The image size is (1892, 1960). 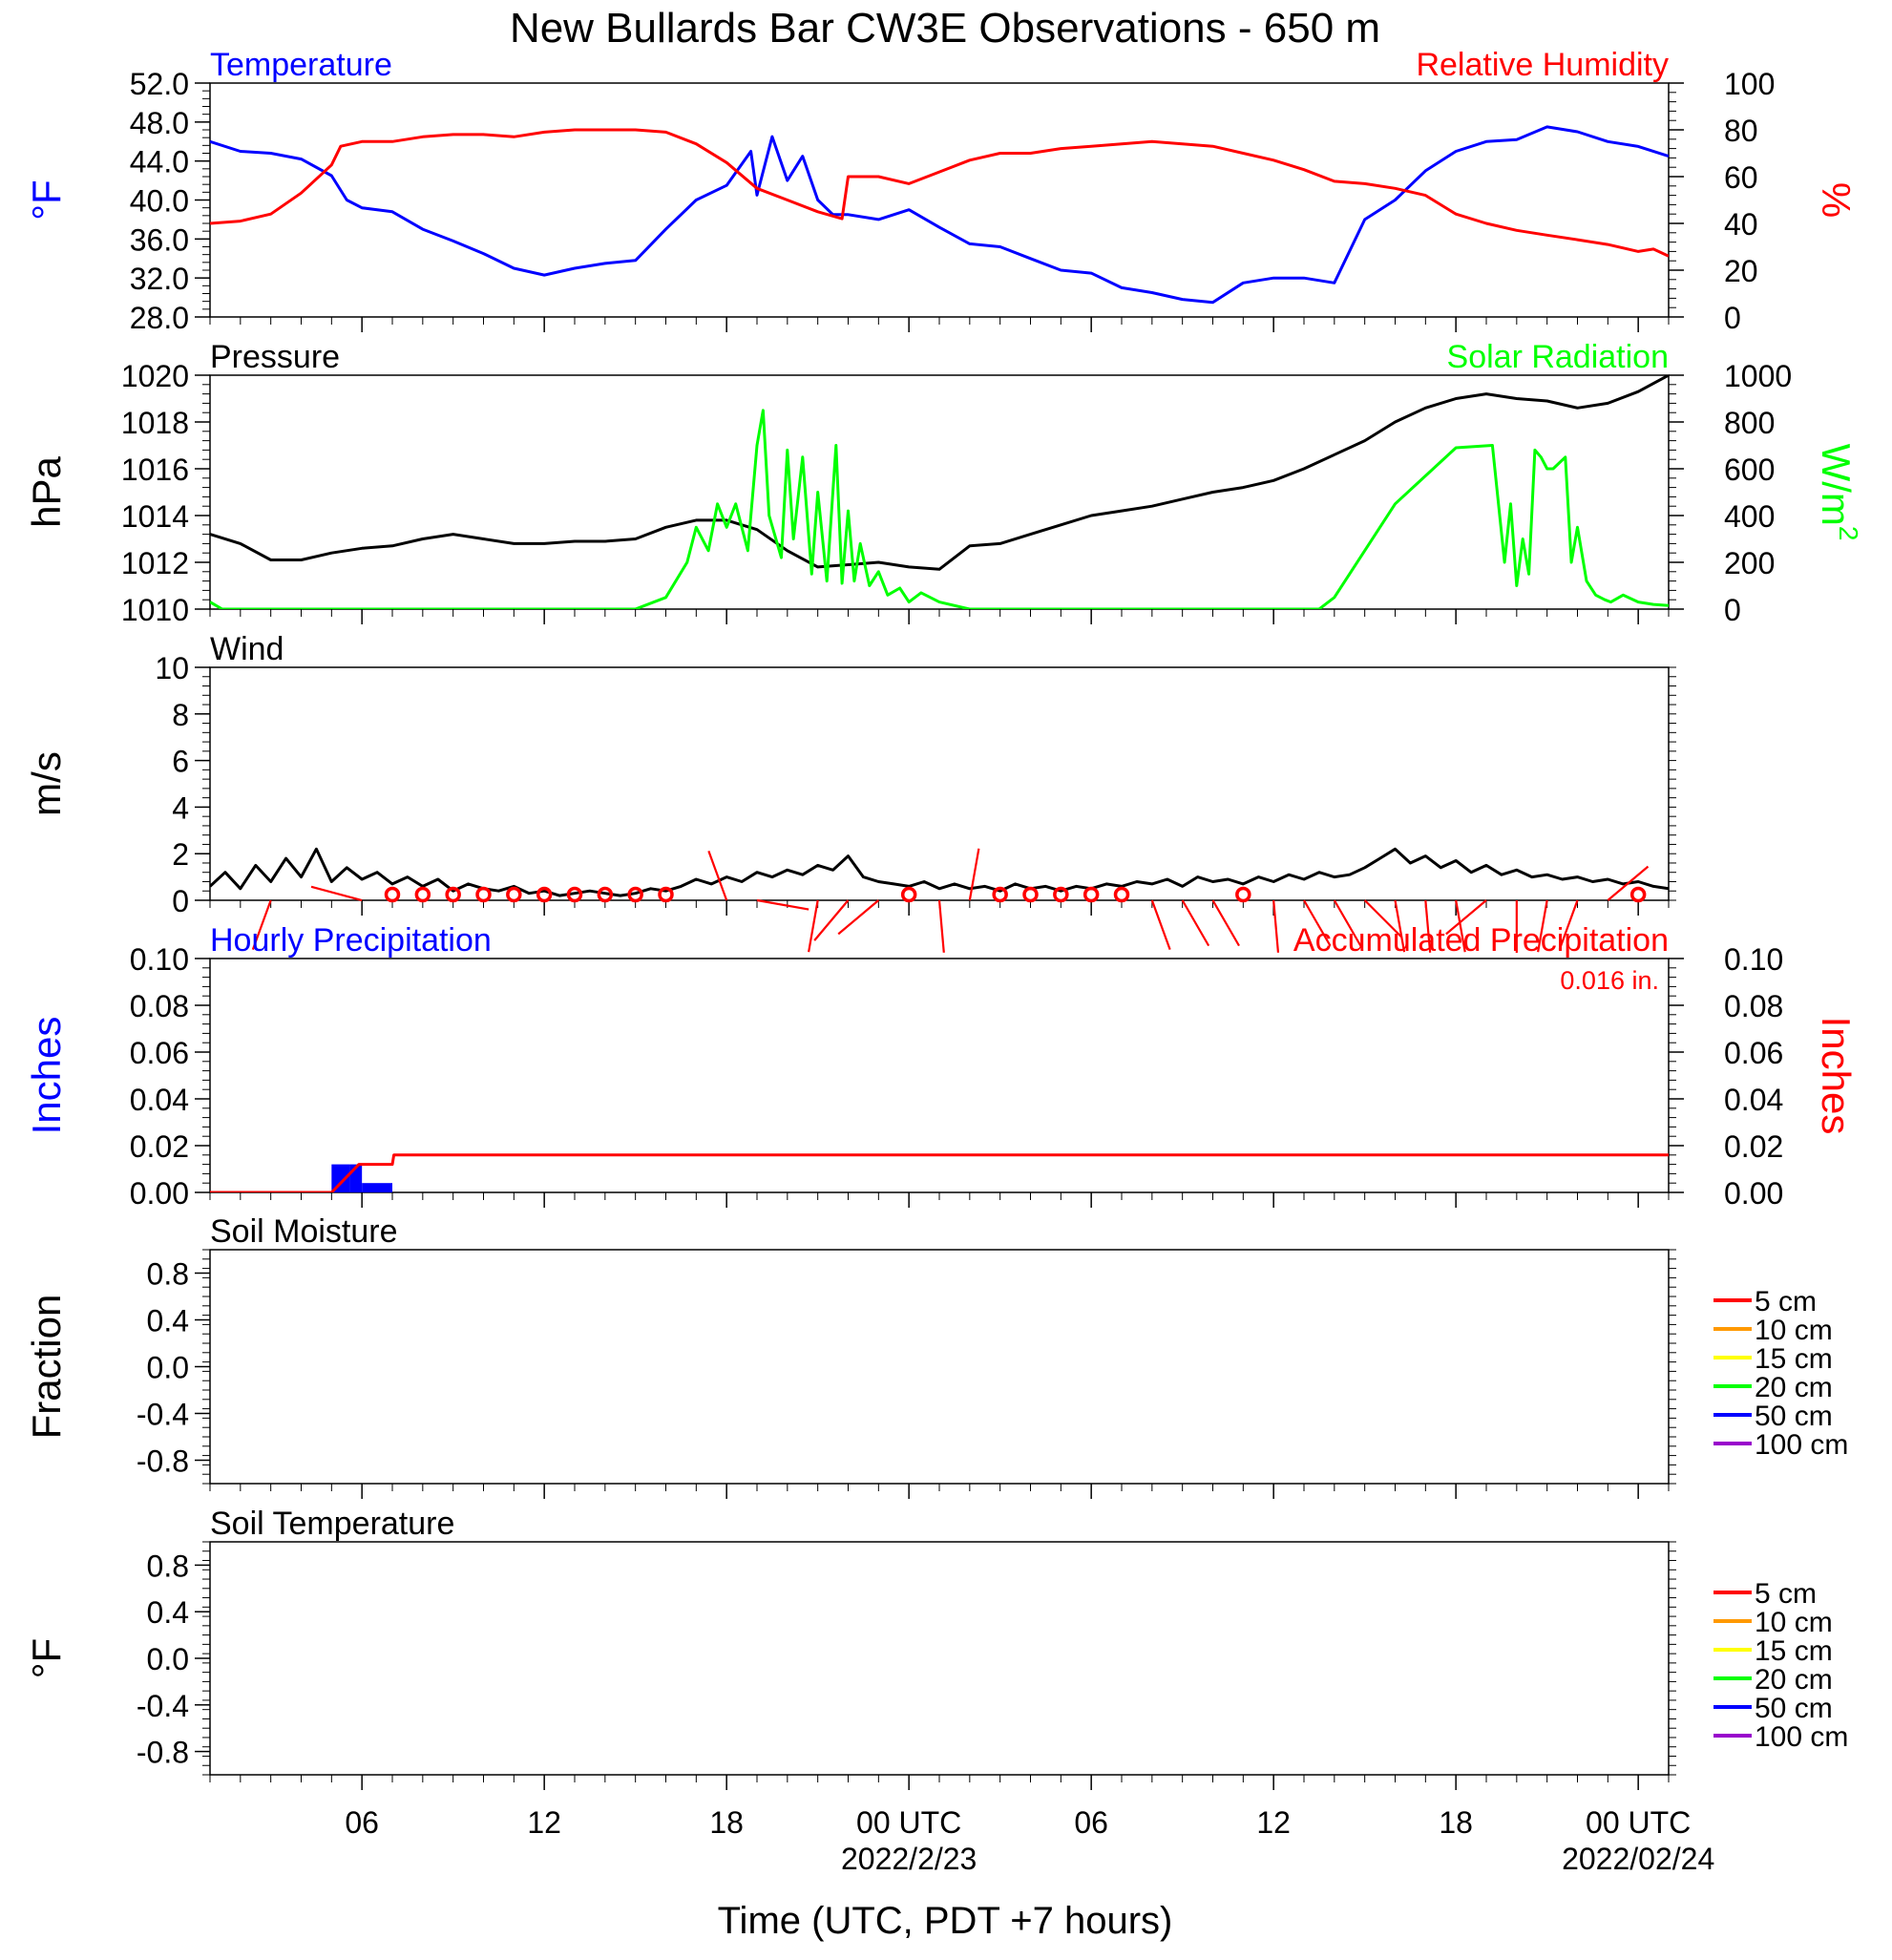 What do you see at coordinates (247, 649) in the screenshot?
I see `panel-title-left: Wind` at bounding box center [247, 649].